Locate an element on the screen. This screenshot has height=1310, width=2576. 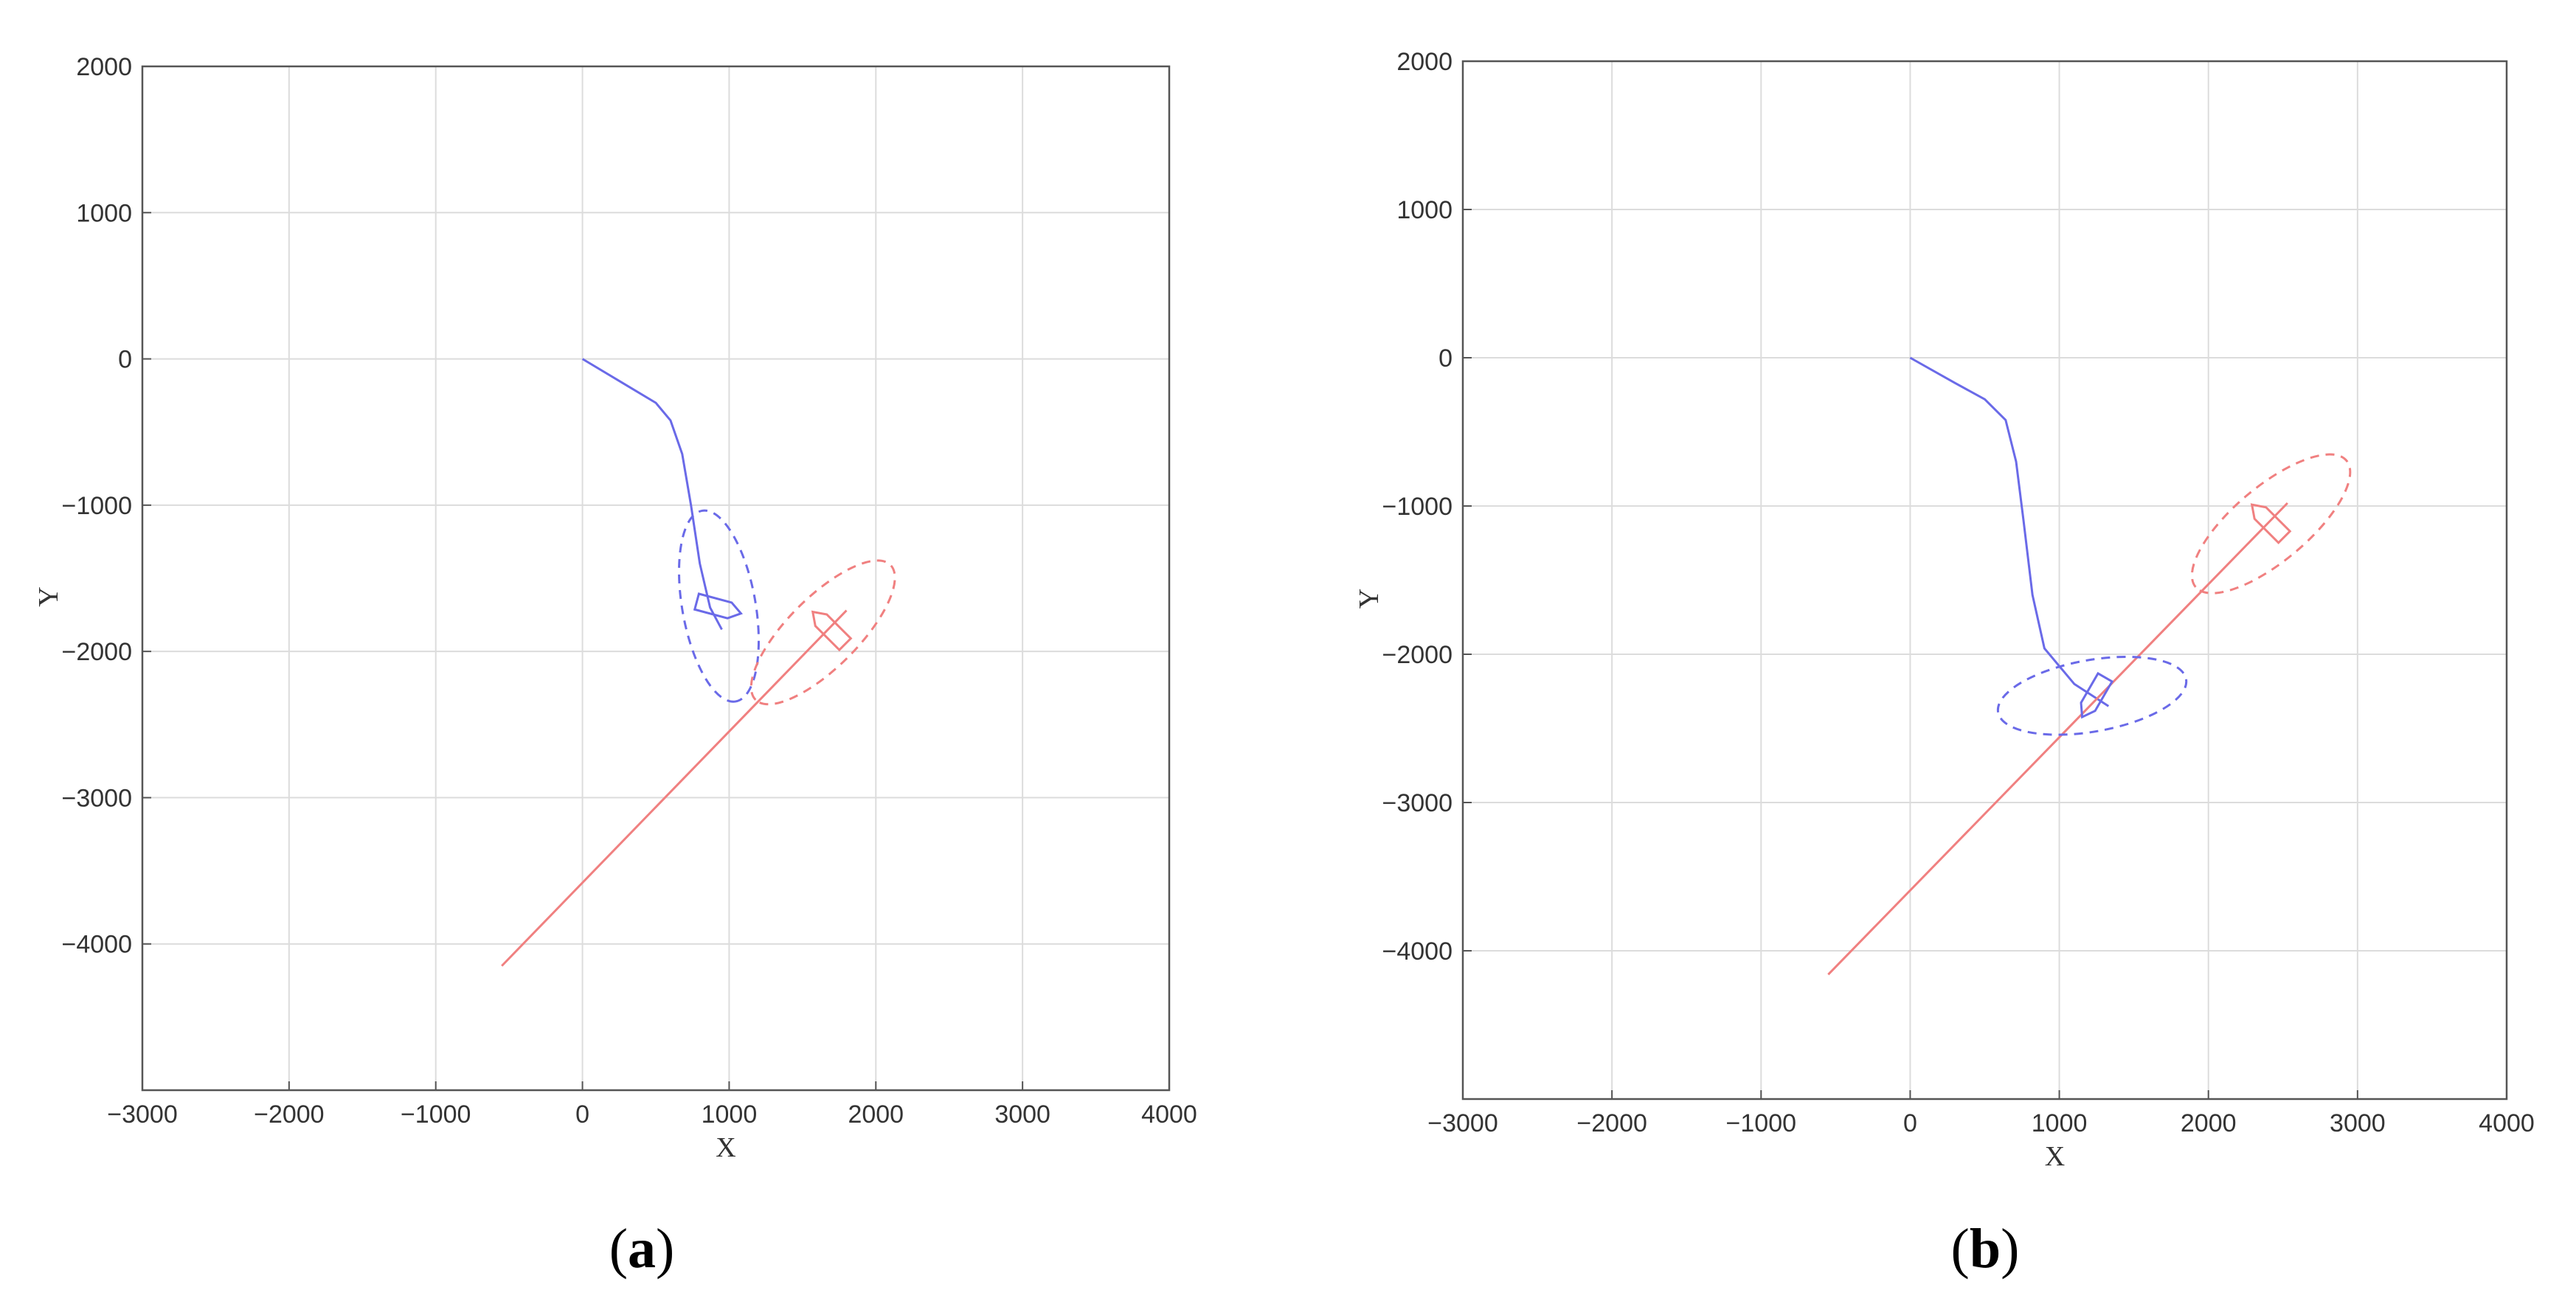
own-ship-track is located at coordinates (652, 494).